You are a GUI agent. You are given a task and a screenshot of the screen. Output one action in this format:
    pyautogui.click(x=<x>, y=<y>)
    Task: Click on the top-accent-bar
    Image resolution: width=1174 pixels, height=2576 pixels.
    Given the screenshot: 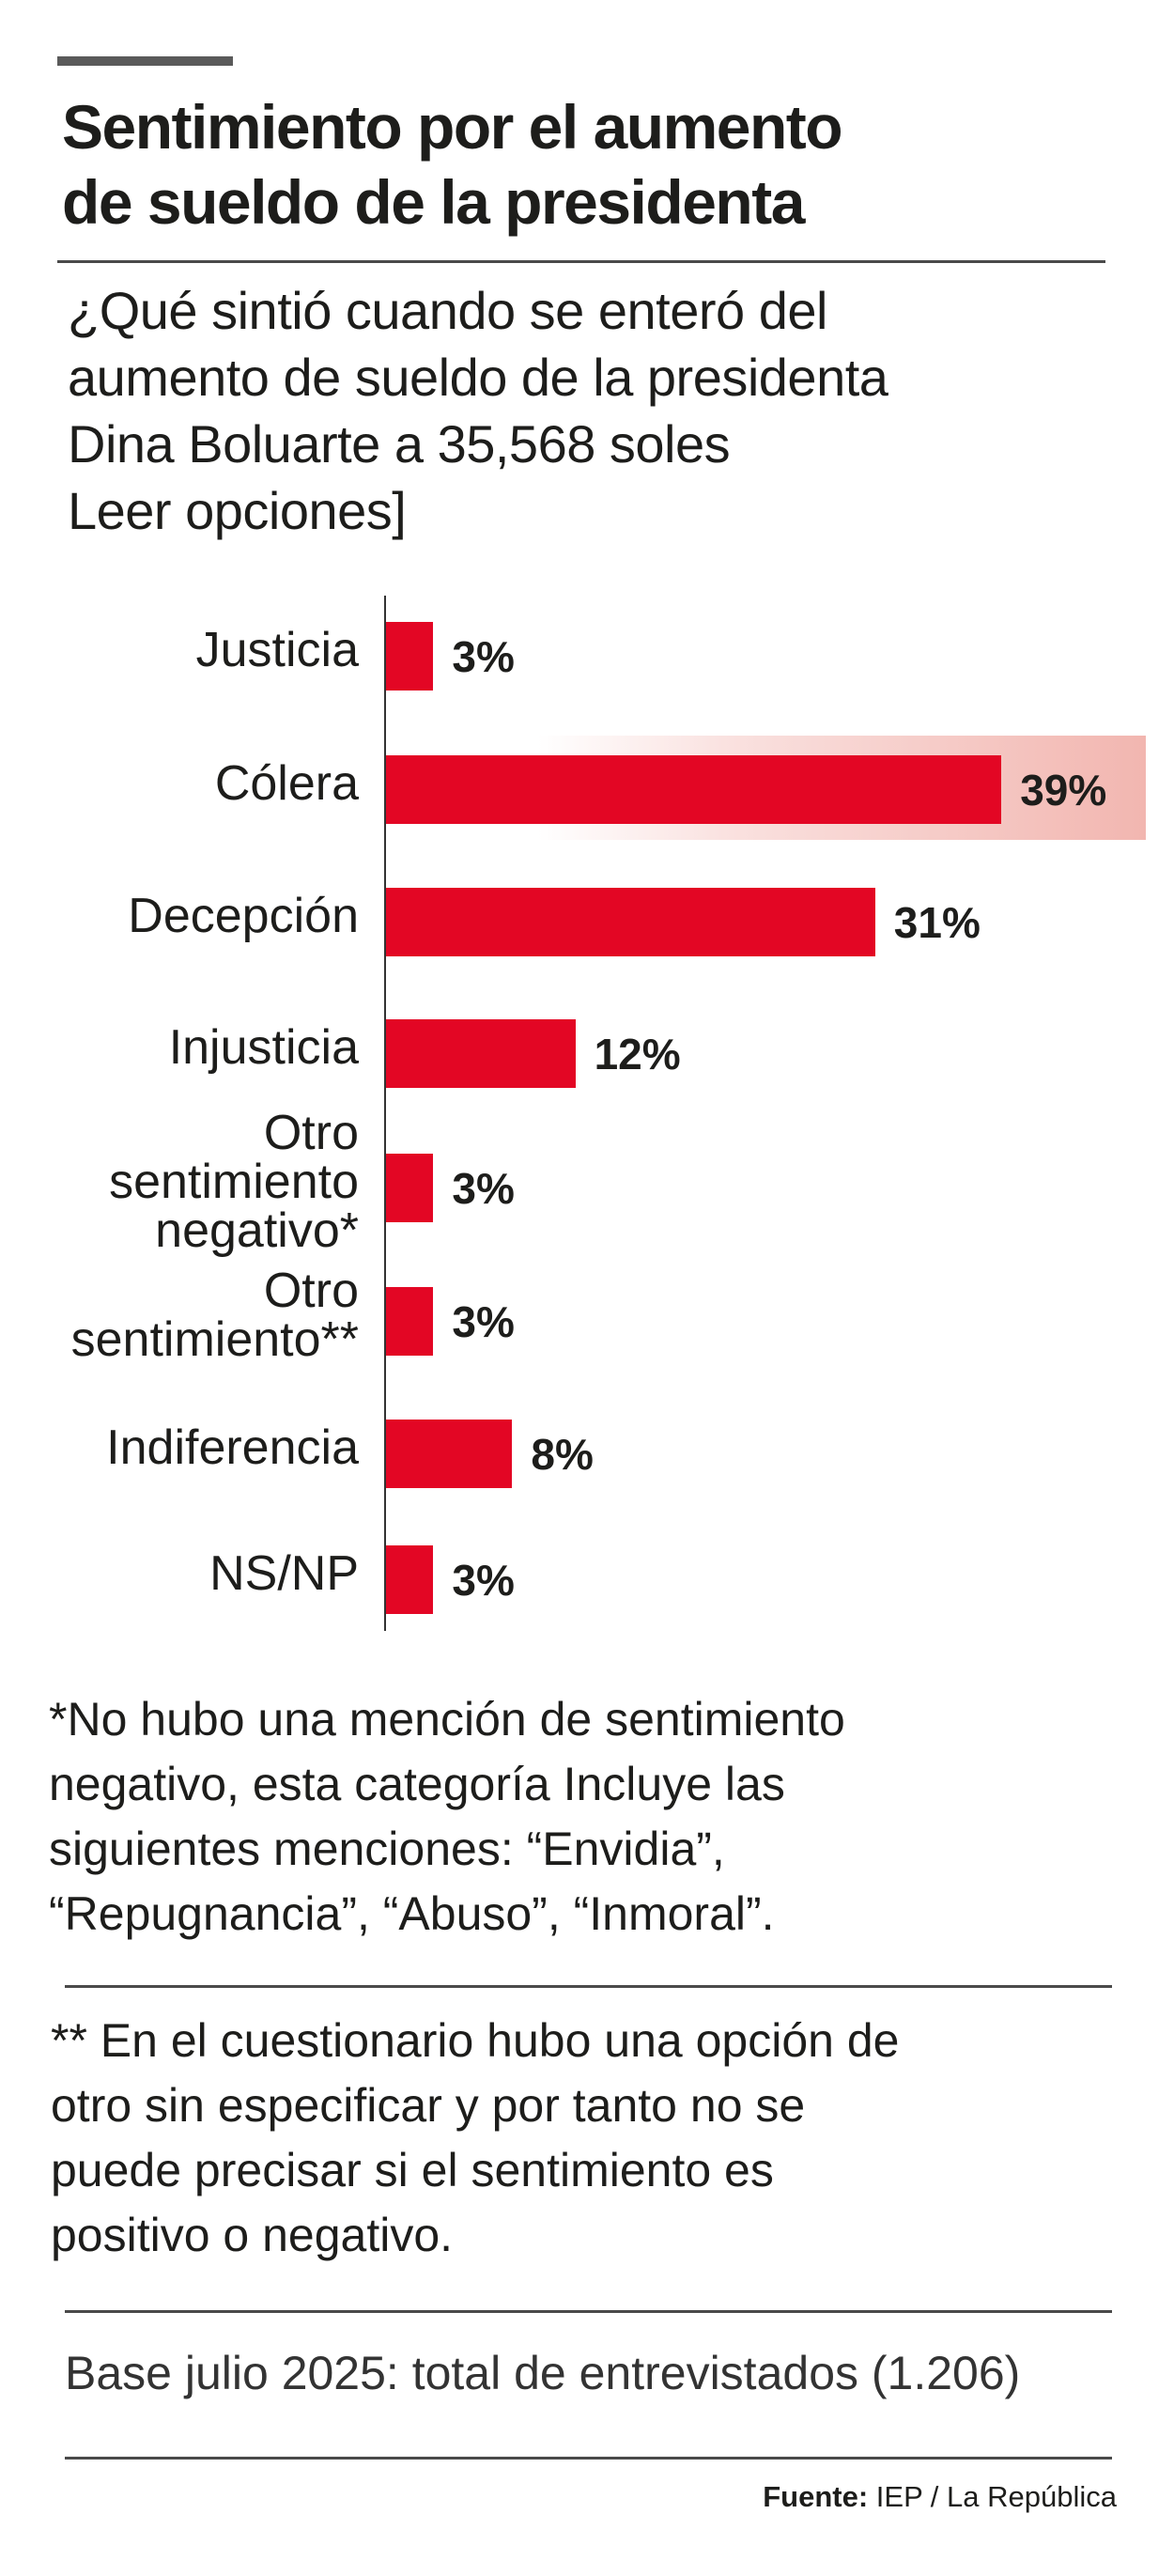 What is the action you would take?
    pyautogui.click(x=145, y=61)
    